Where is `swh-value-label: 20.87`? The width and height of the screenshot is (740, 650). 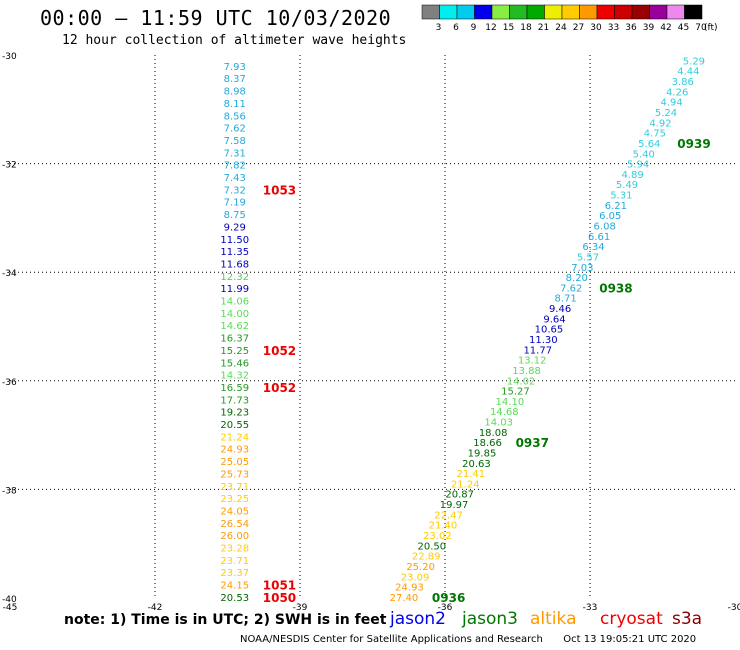
swh-value-label: 20.87 is located at coordinates (459, 495).